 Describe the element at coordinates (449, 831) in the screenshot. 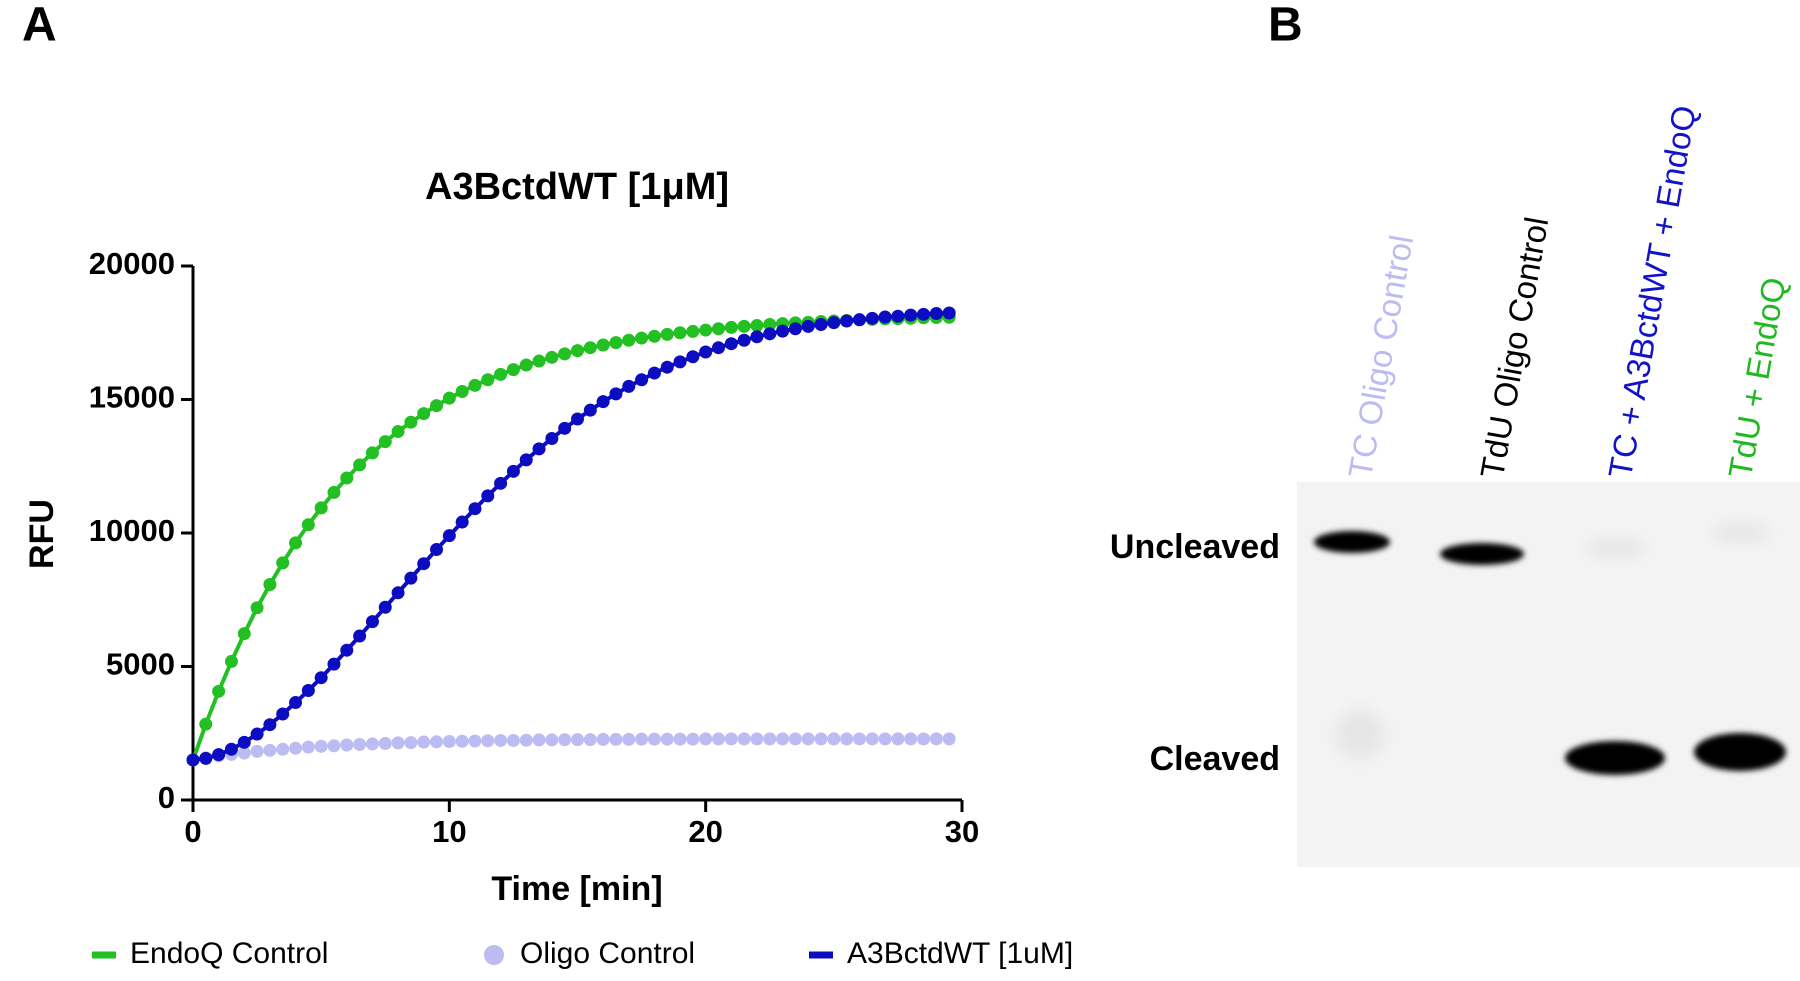

I see `x-tick-label: 10` at that location.